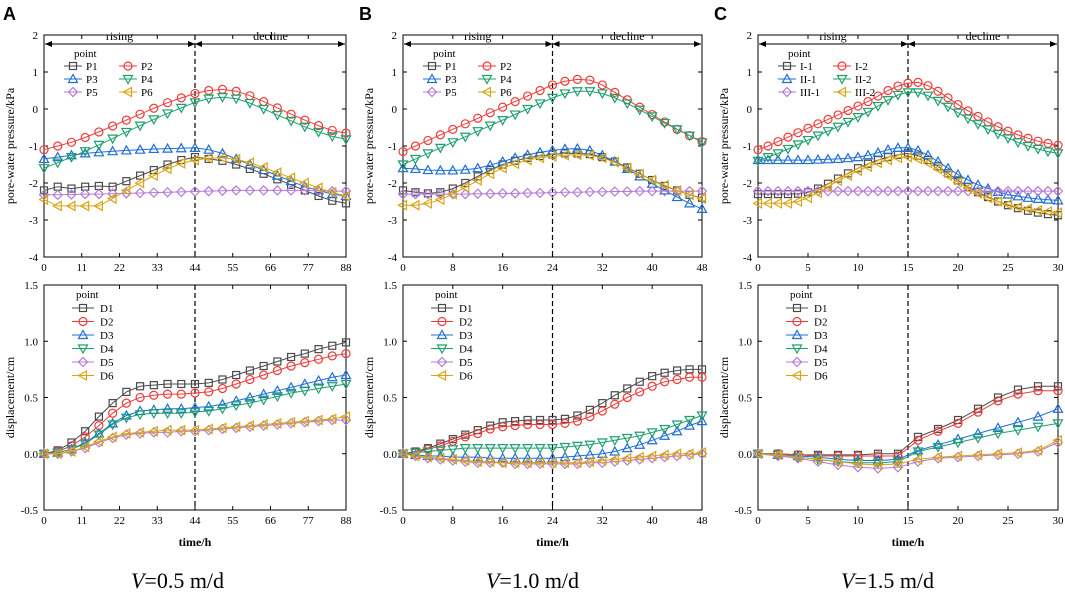 The image size is (1065, 600). I want to click on y-tick-label: -2, so click(392, 184).